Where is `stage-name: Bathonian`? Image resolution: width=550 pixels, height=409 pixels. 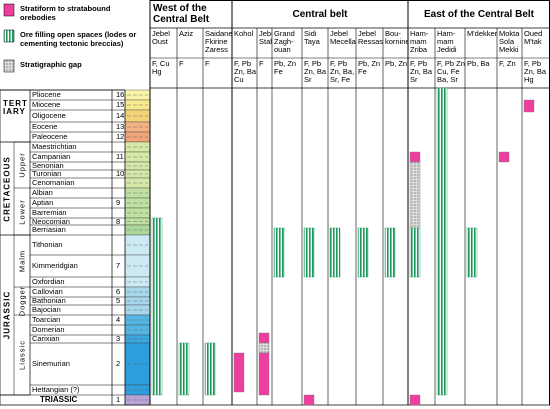
stage-name: Bathonian is located at coordinates (49, 301).